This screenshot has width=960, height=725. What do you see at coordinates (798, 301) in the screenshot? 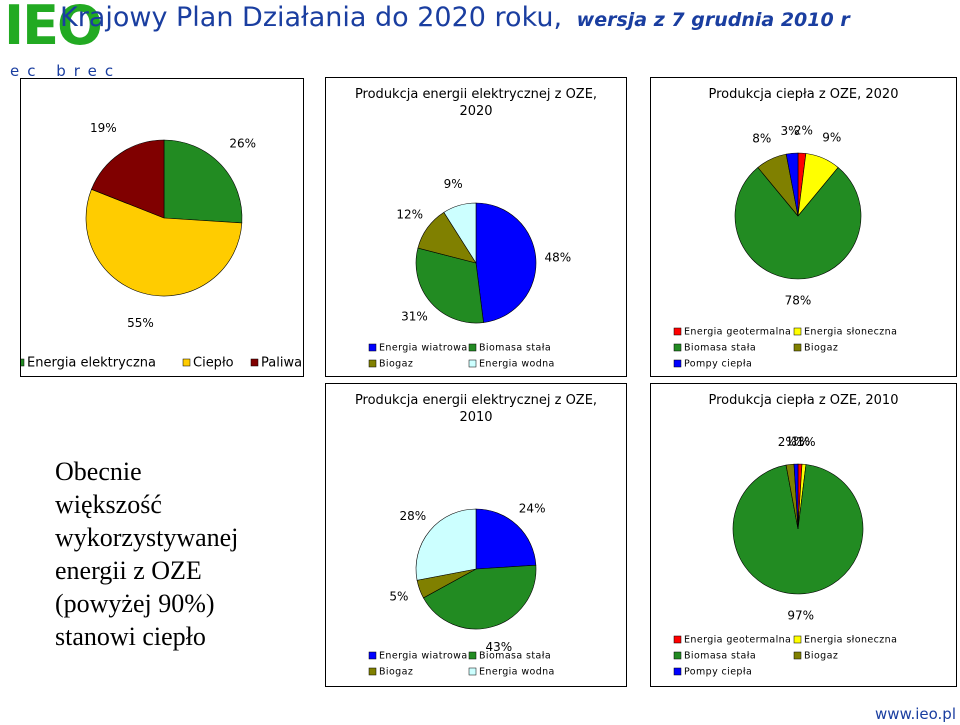
I see `data-label: 78%` at bounding box center [798, 301].